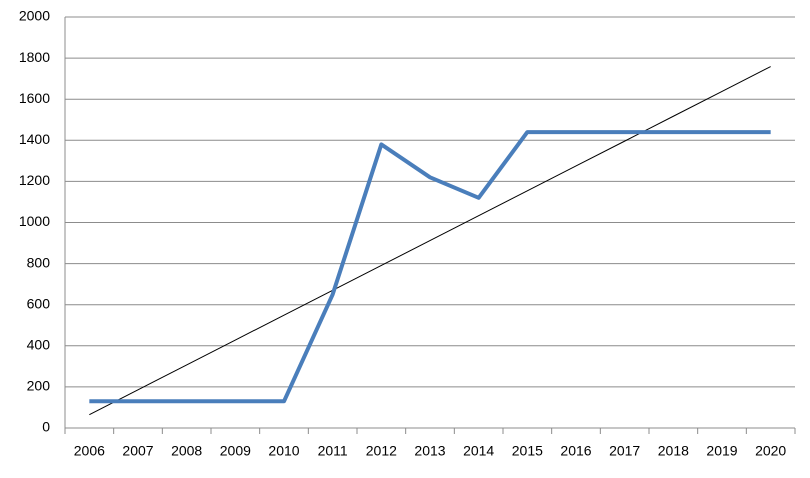 The width and height of the screenshot is (810, 478). Describe the element at coordinates (575, 451) in the screenshot. I see `x-tick-label: 2016` at that location.